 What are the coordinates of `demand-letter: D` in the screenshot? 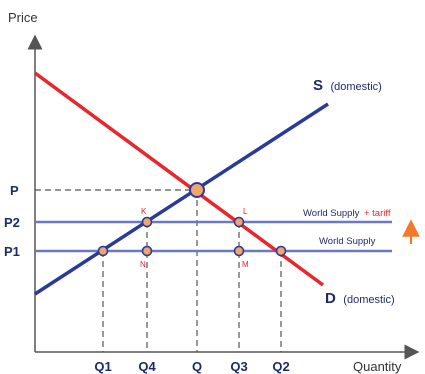 It's located at (330, 298).